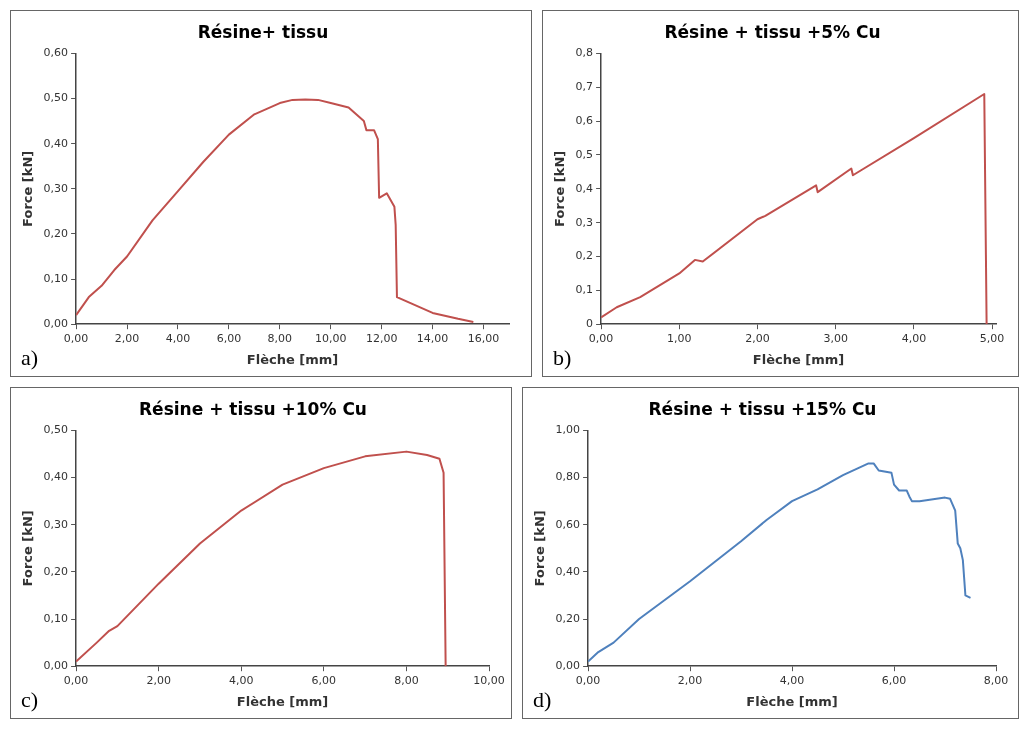  What do you see at coordinates (762, 408) in the screenshot?
I see `chart-title: Résine + tissu +15% Cu` at bounding box center [762, 408].